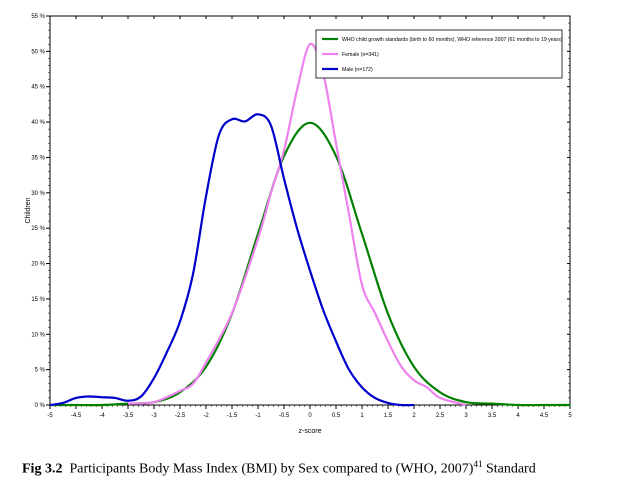  I want to click on legend-label: Female (n=341), so click(360, 55).